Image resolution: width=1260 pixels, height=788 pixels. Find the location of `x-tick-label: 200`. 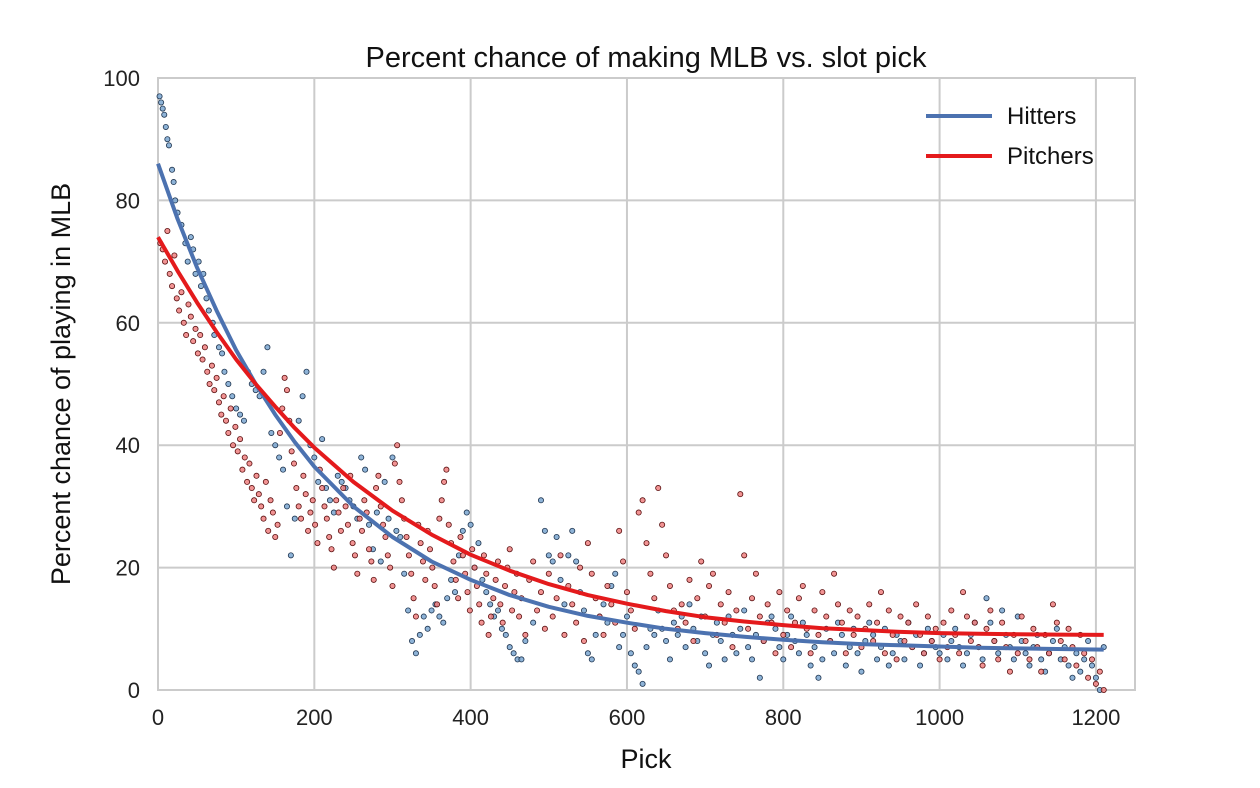

x-tick-label: 200 is located at coordinates (314, 717).